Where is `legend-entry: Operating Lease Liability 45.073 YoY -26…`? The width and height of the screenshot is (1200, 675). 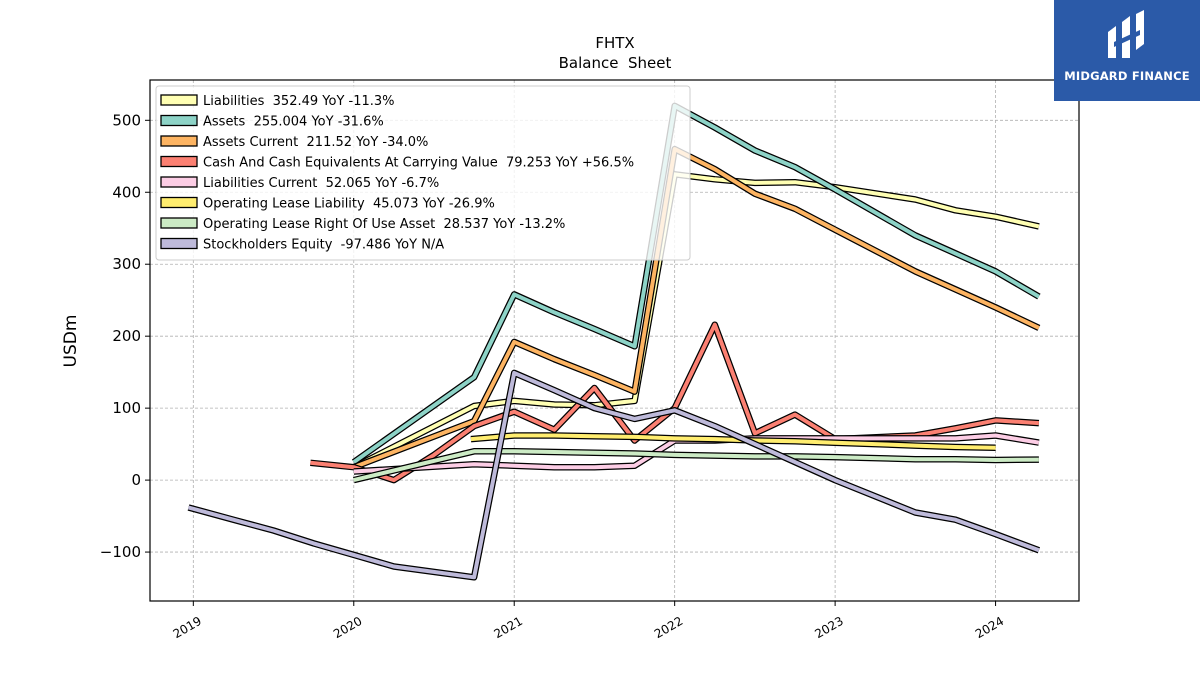 legend-entry: Operating Lease Liability 45.073 YoY -26… is located at coordinates (349, 204).